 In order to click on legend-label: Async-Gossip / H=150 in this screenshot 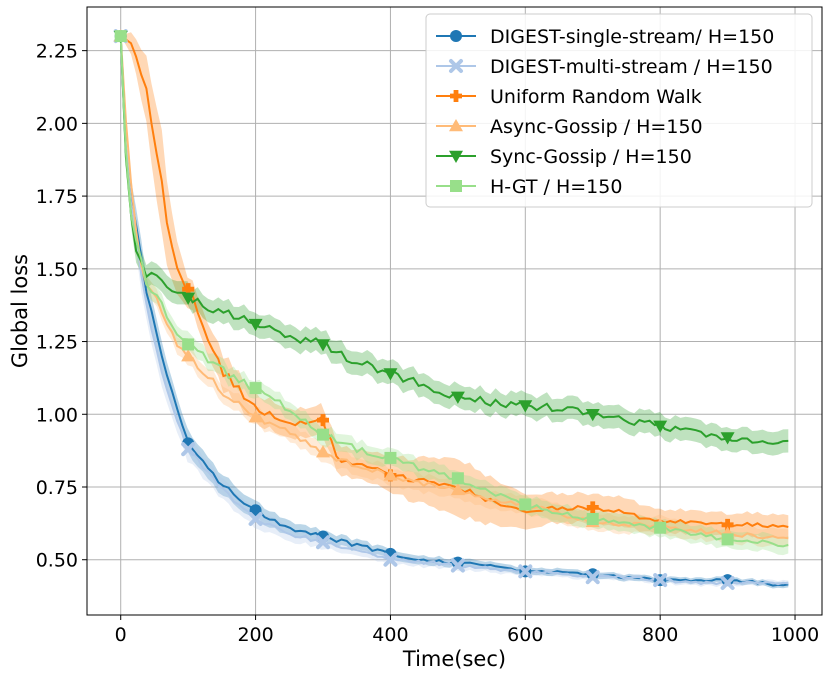, I will do `click(596, 127)`.